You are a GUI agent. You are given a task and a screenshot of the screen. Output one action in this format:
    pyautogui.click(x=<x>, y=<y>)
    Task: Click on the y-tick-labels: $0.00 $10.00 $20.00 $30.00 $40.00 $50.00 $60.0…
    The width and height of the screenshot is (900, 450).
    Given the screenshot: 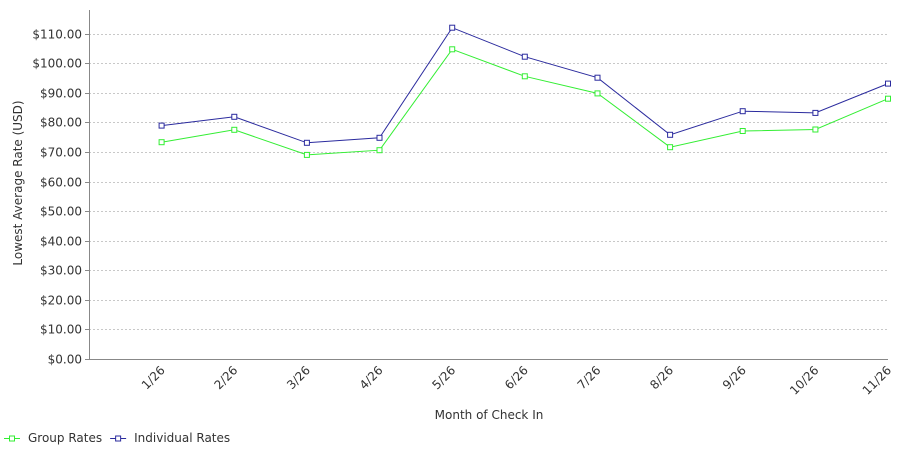 What is the action you would take?
    pyautogui.click(x=57, y=197)
    